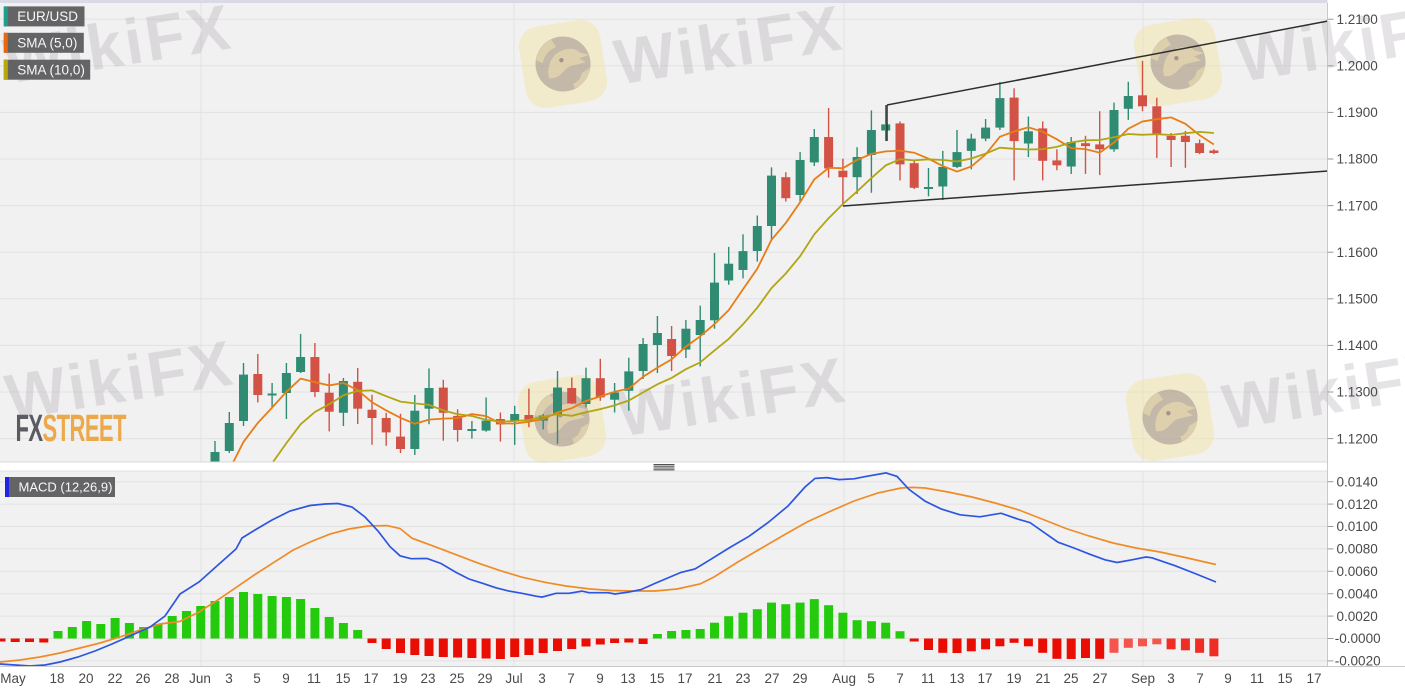  I want to click on svg-text: 1.1300, so click(1357, 392).